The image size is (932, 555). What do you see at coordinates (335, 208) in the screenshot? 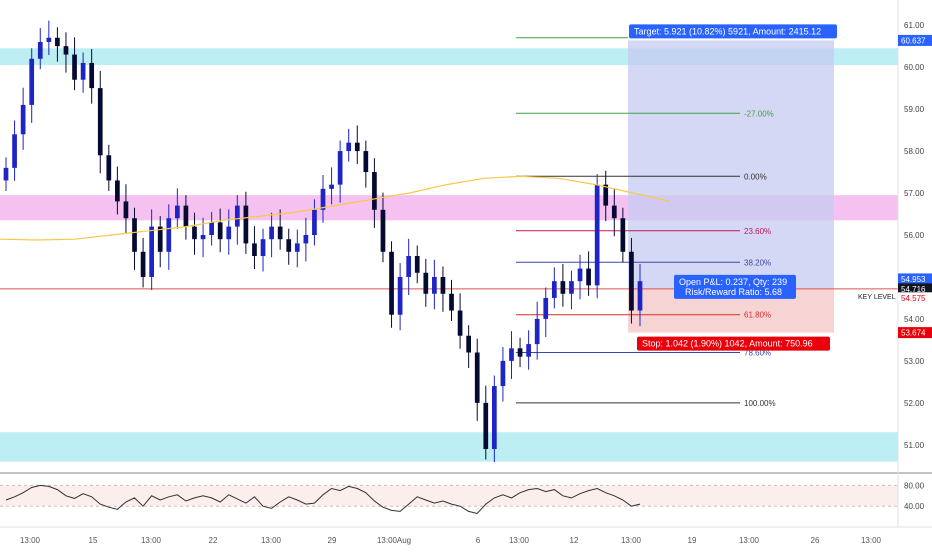
I see `moving-average-line` at bounding box center [335, 208].